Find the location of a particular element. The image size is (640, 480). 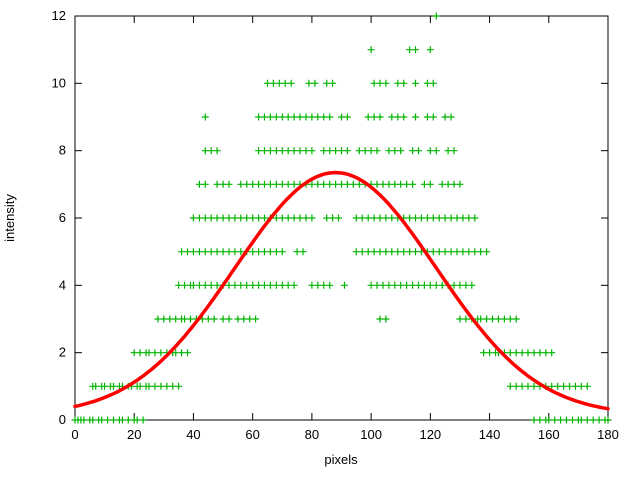

y-tick-label: 12 is located at coordinates (59, 15).